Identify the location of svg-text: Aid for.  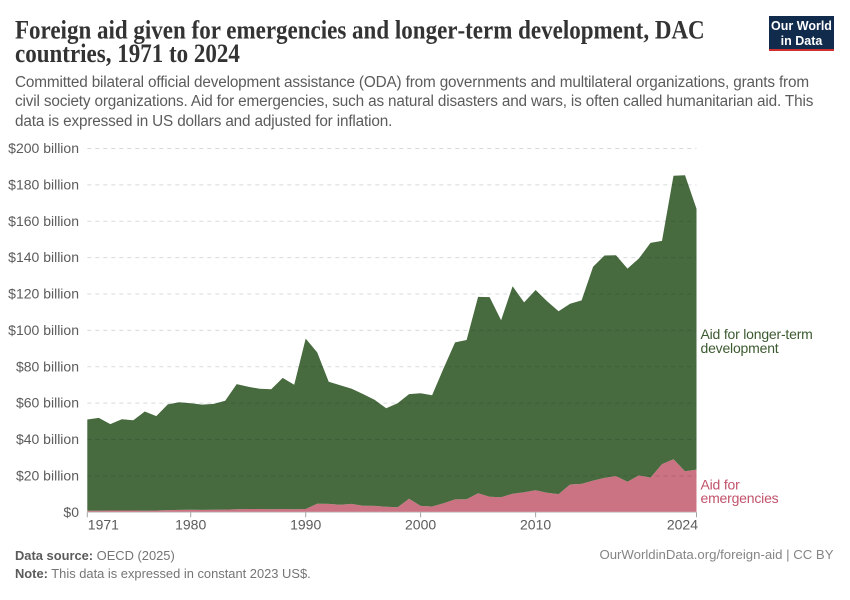
(721, 484).